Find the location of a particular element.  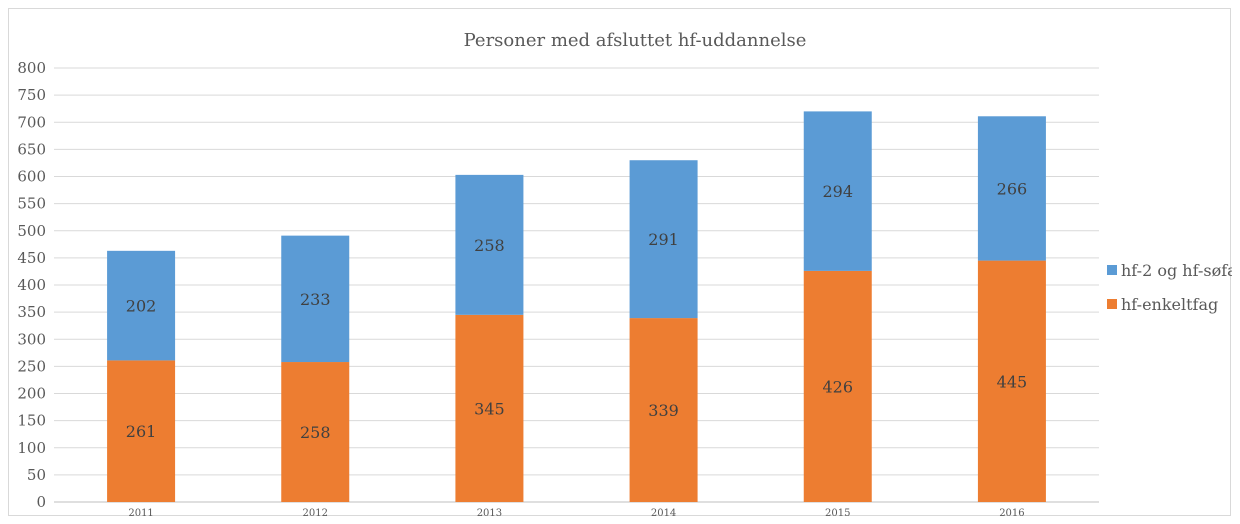

x-tick-label: 2014 is located at coordinates (663, 512).